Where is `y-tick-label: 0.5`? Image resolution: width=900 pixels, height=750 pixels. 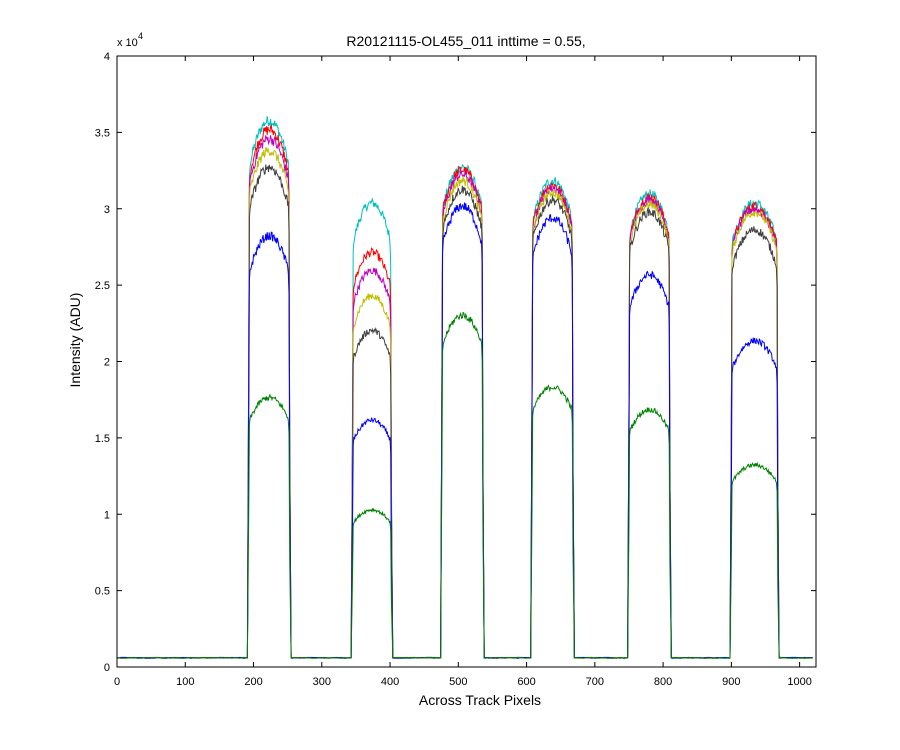 y-tick-label: 0.5 is located at coordinates (102, 592).